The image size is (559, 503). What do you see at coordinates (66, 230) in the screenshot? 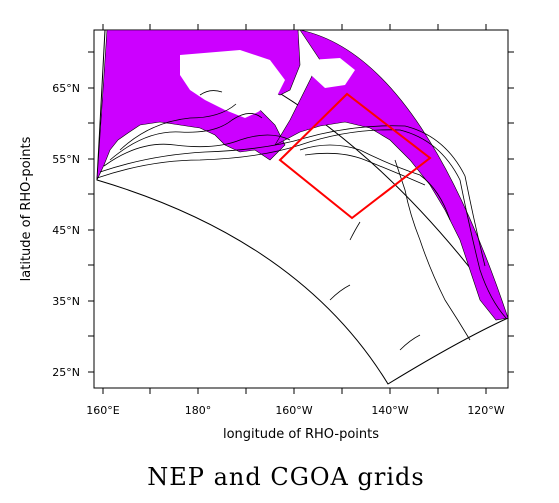
I see `y-tick-label: 45°N` at bounding box center [66, 230].